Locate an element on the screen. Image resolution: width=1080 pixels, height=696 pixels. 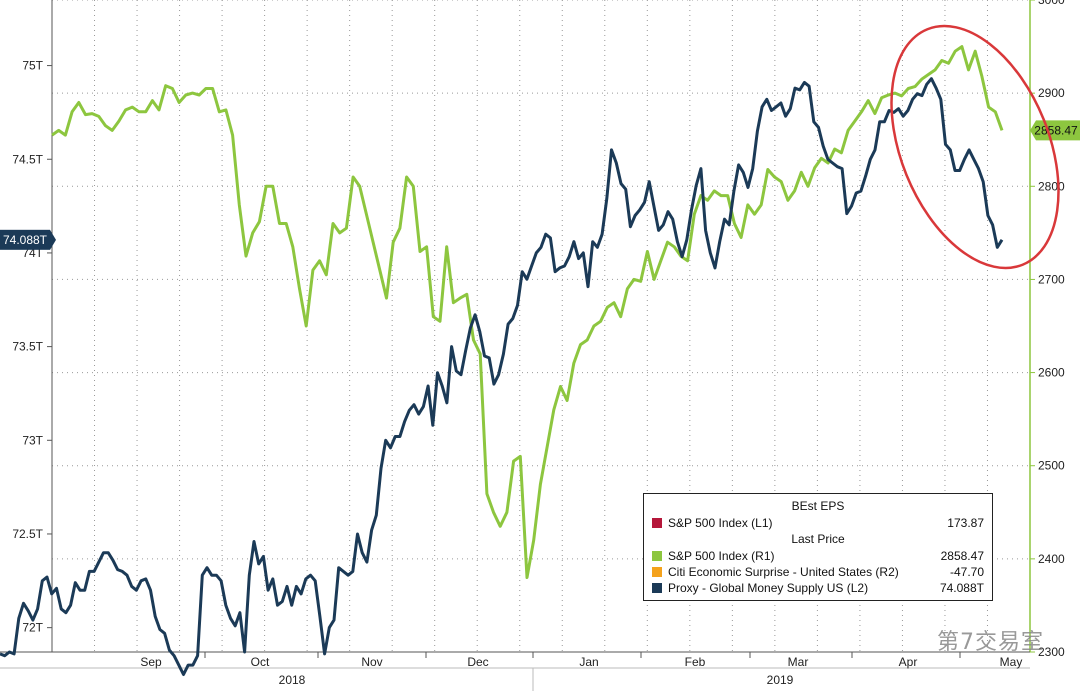
legend-row-sp: S&P 500 Index (R1) 2858.47 is located at coordinates (818, 556).